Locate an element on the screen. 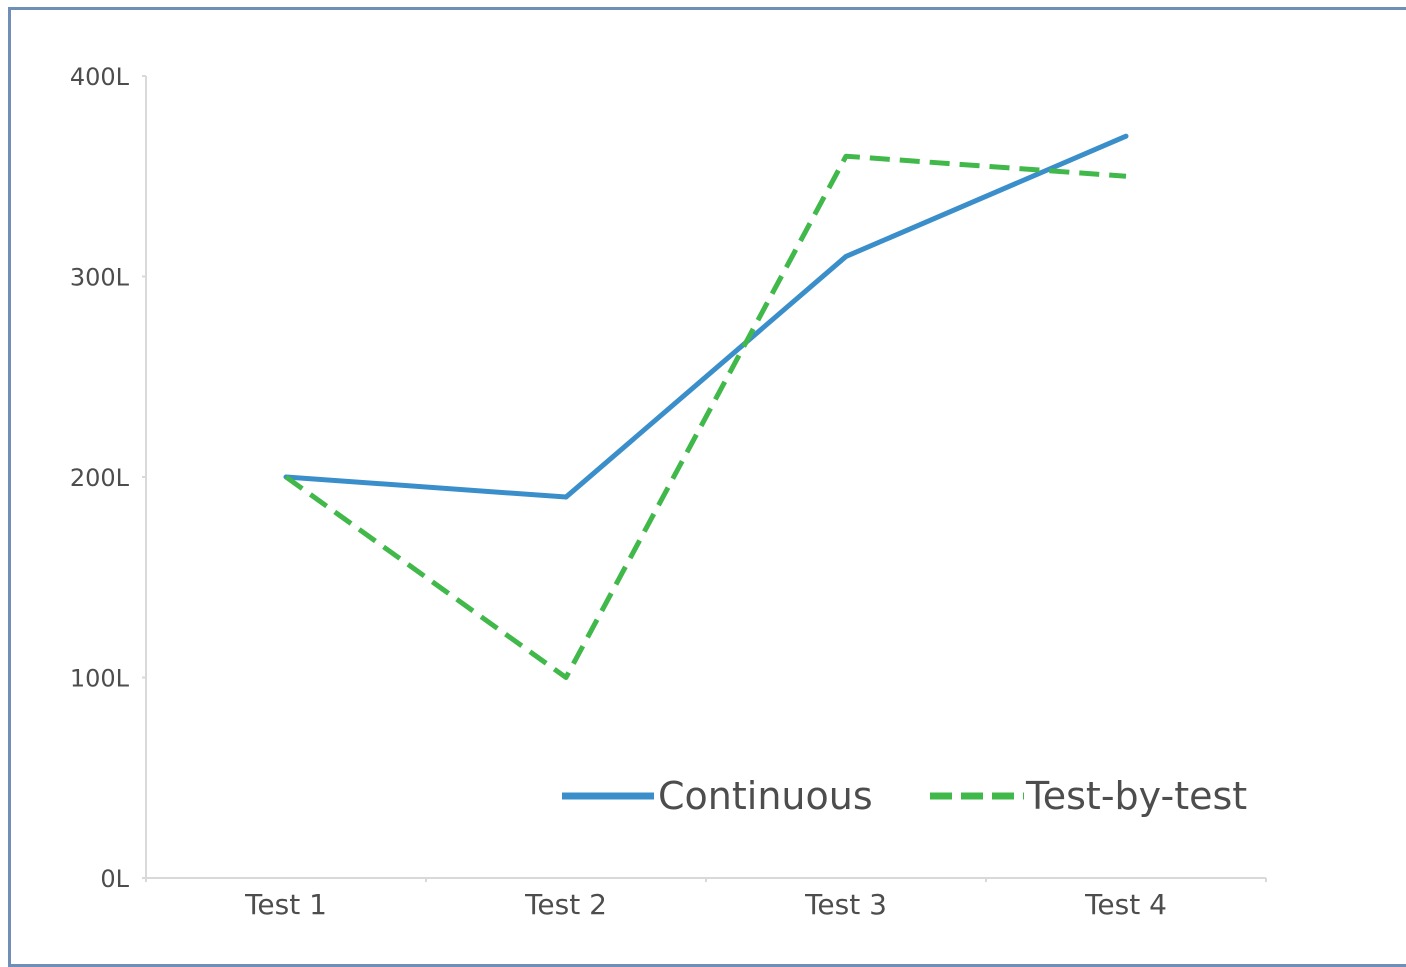 This screenshot has width=1406, height=967. x-axis-ticks: Test 1 Test 2 Test 3 Test 4 is located at coordinates (706, 899).